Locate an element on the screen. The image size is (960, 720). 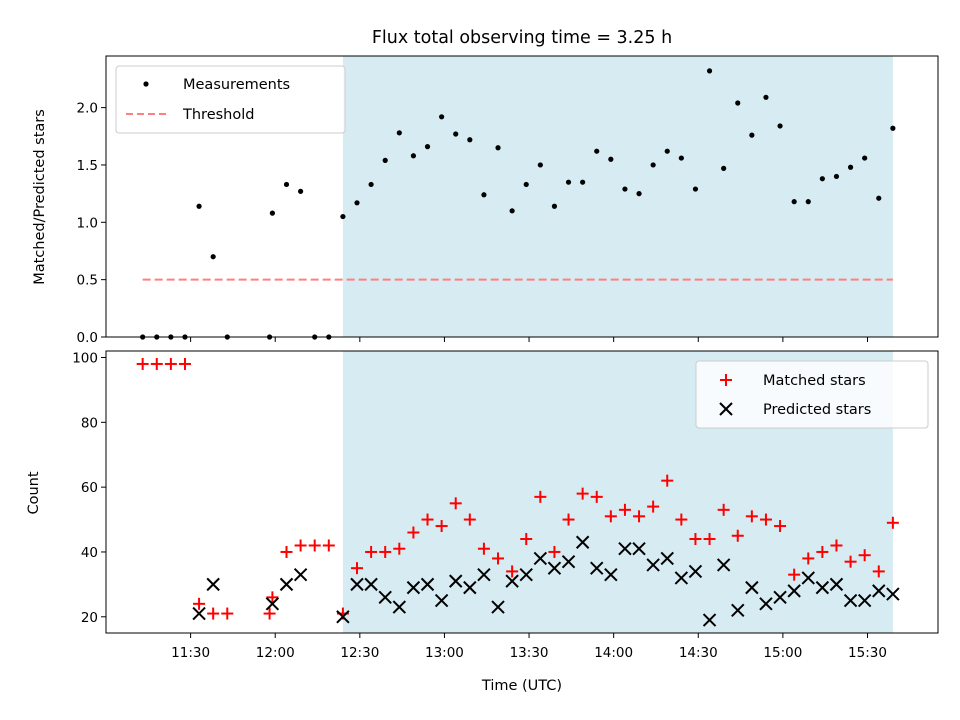
x-tick-label: 12:00 is located at coordinates (275, 653).